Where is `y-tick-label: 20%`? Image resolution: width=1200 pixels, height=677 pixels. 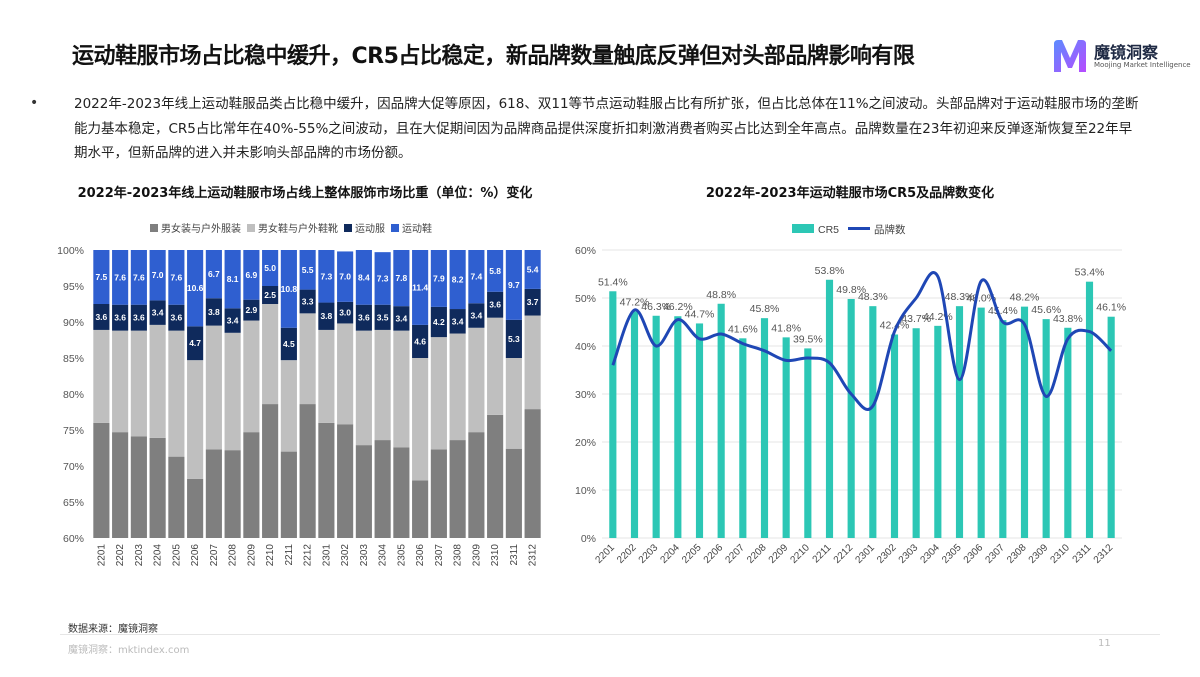
y-tick-label: 20% is located at coordinates (585, 443).